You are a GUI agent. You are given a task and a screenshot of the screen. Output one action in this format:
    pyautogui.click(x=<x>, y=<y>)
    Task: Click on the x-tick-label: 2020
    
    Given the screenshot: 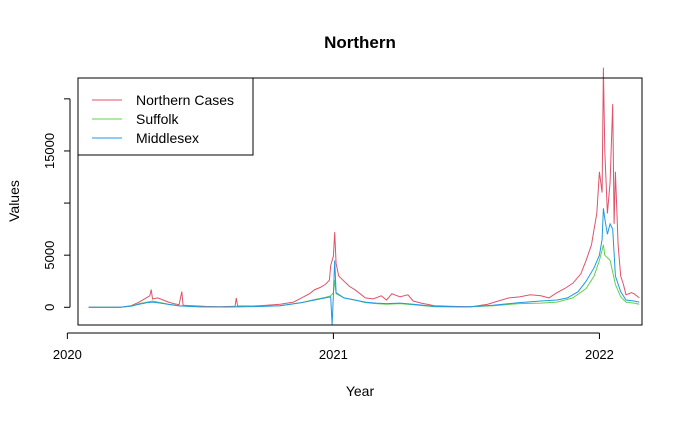 What is the action you would take?
    pyautogui.click(x=67, y=354)
    